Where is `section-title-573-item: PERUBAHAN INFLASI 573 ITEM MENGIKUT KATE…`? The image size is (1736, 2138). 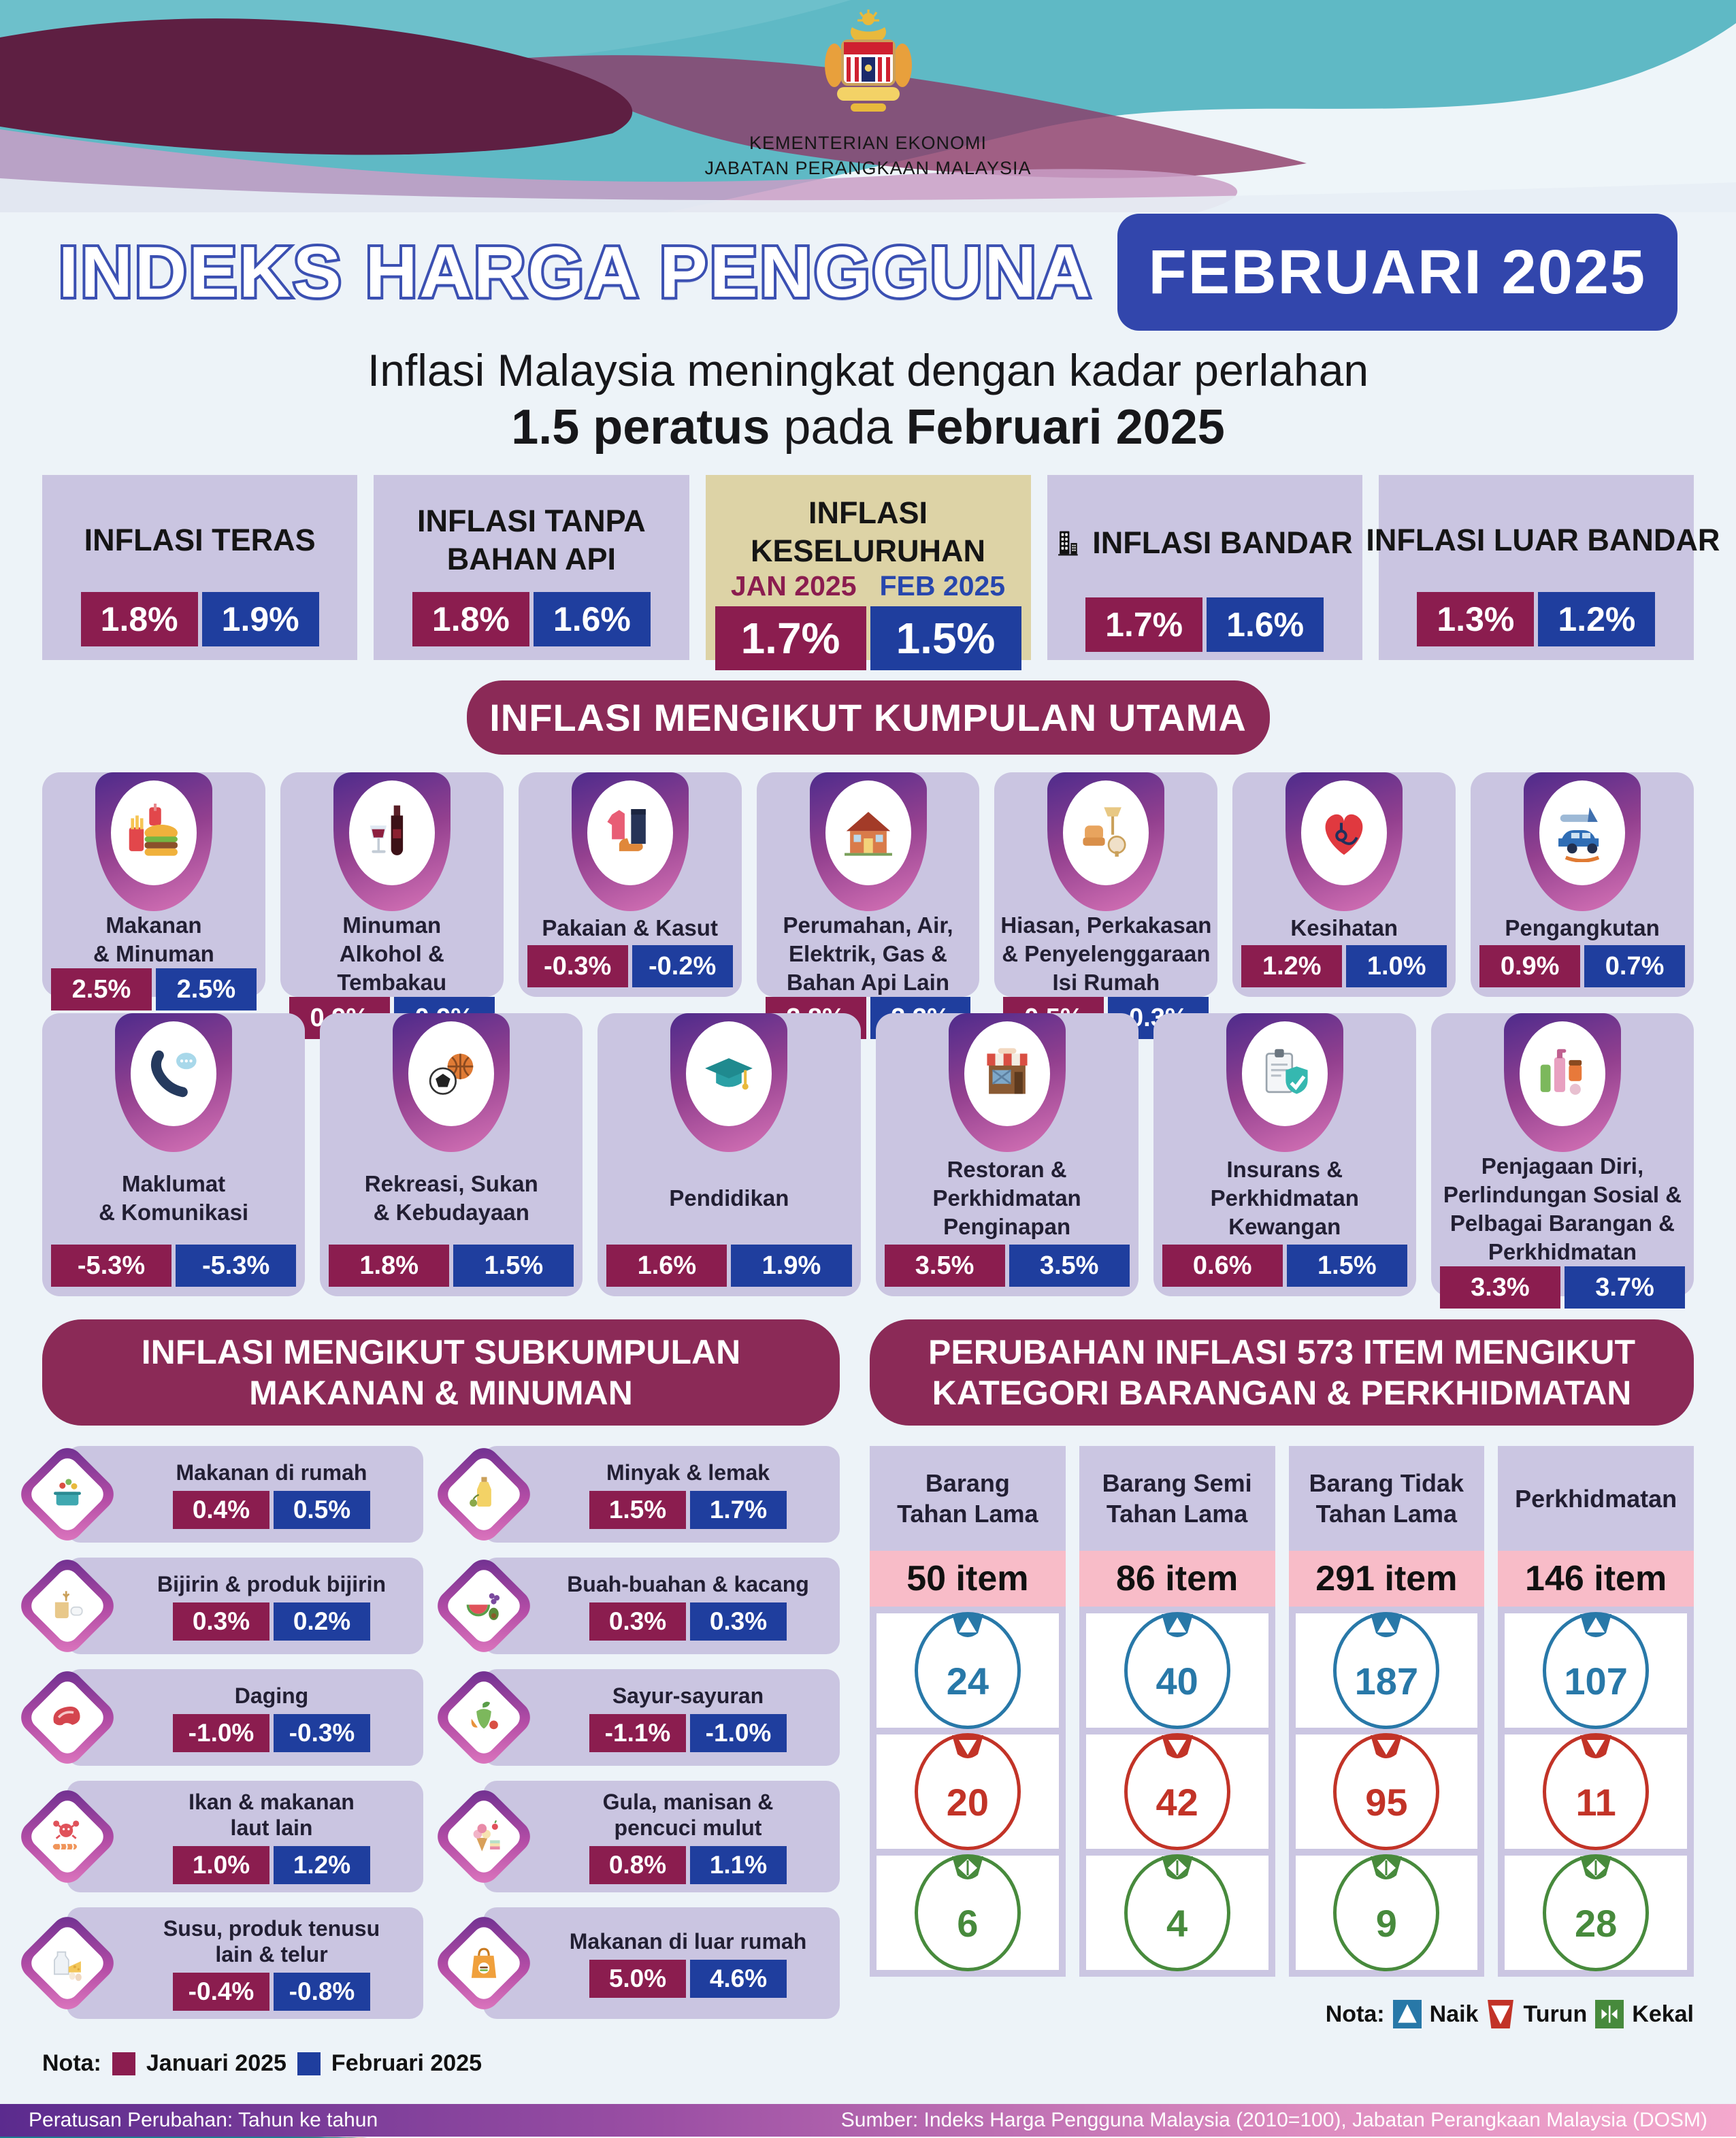 section-title-573-item: PERUBAHAN INFLASI 573 ITEM MENGIKUT KATE… is located at coordinates (1282, 1372).